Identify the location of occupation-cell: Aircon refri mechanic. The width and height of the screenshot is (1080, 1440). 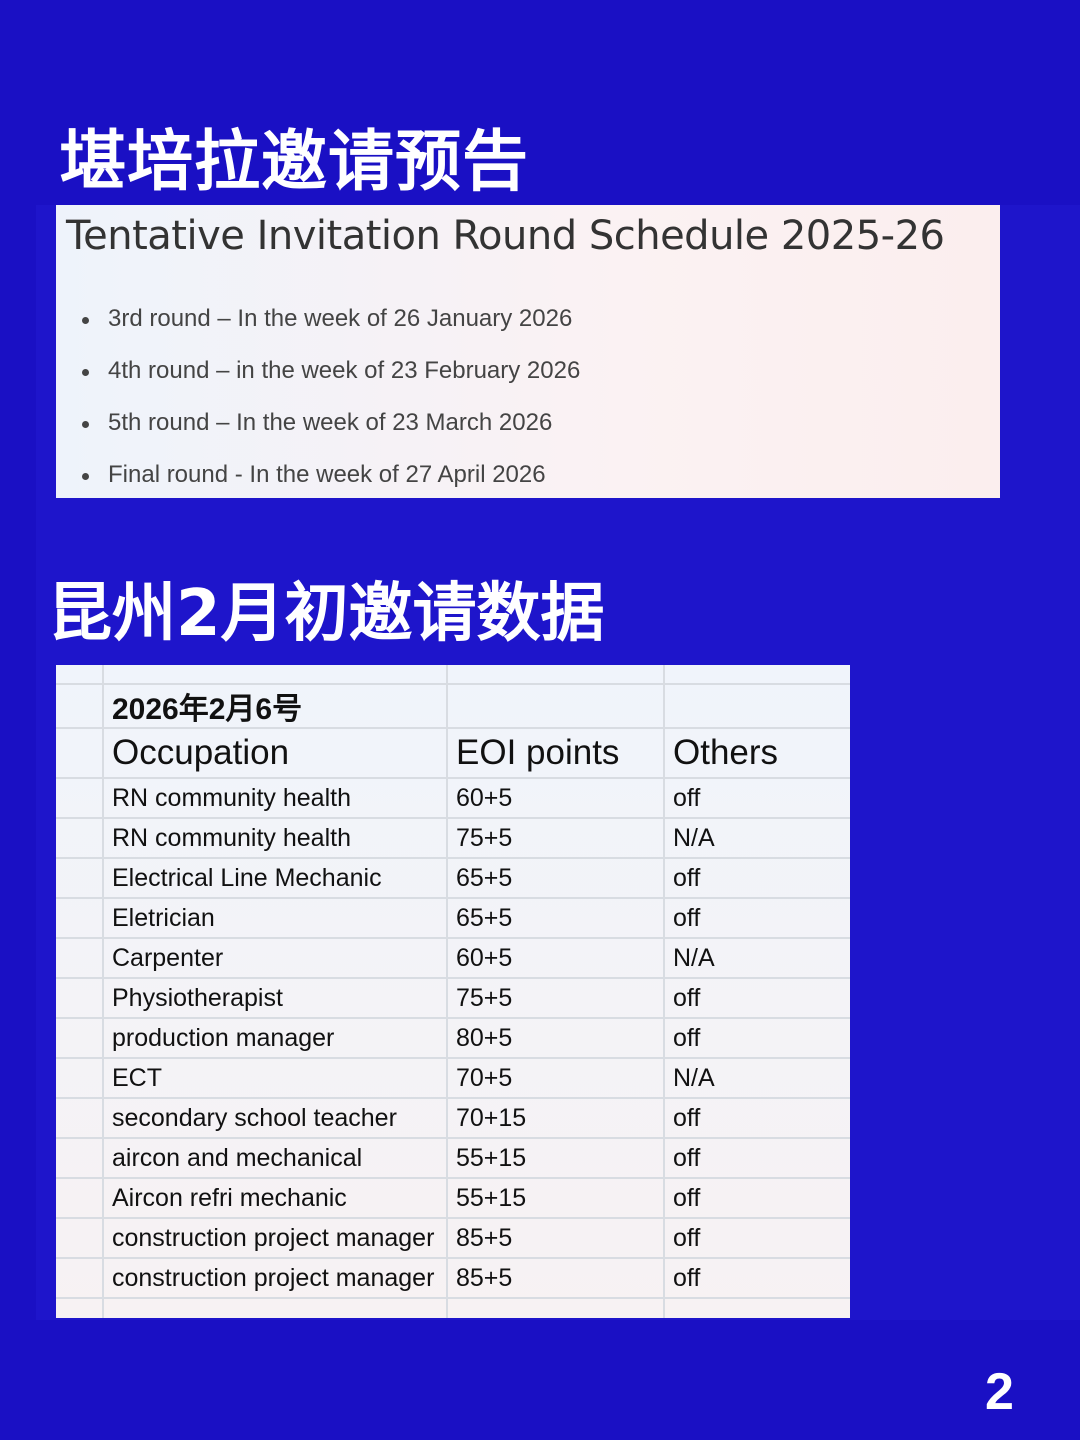
(276, 1198).